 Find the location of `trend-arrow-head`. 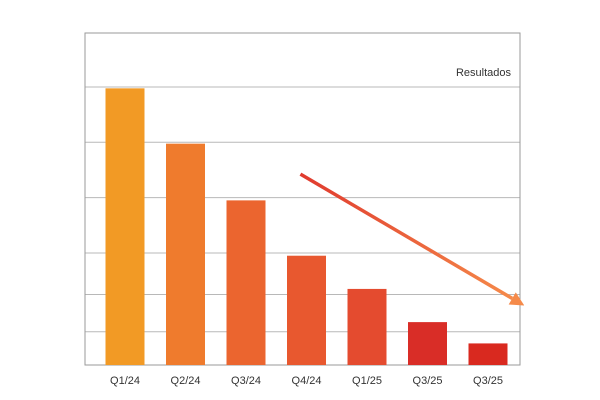

trend-arrow-head is located at coordinates (516, 299).